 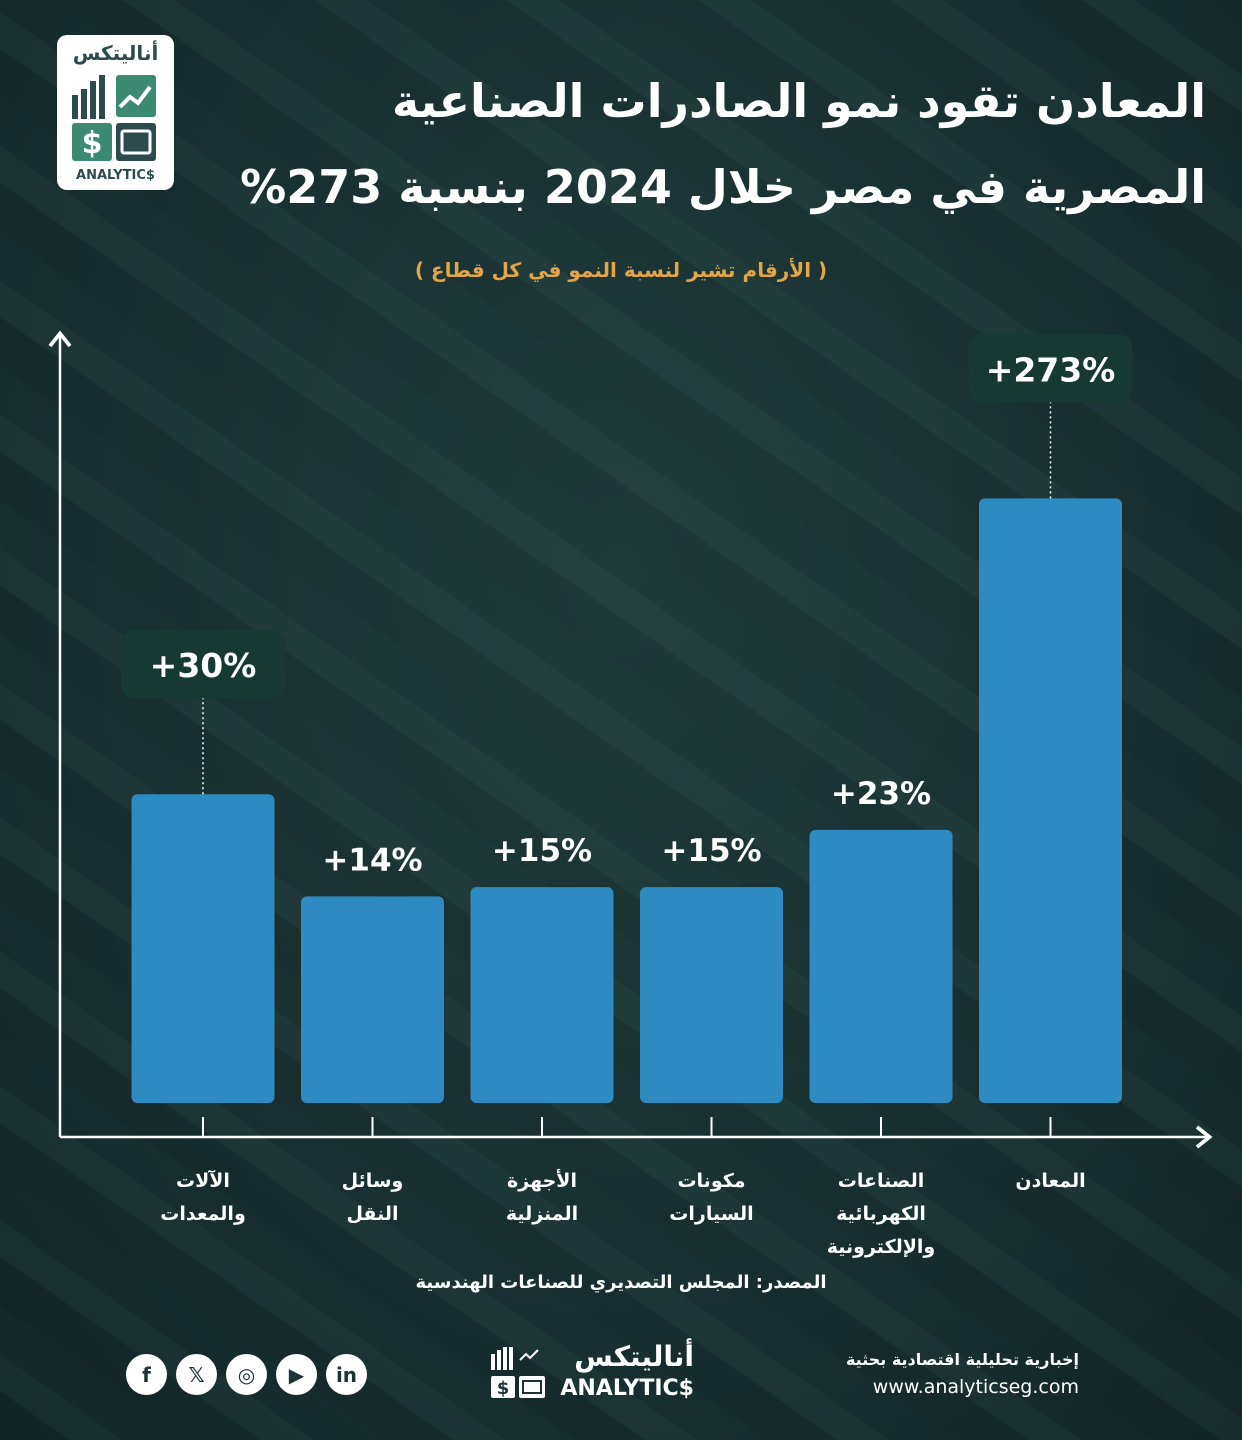 I want to click on footer-logo-english: ANALYTIC$, so click(x=627, y=1388).